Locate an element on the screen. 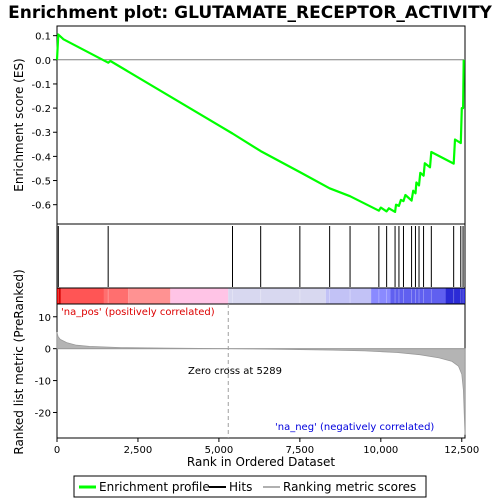 The image size is (500, 500). legend-box is located at coordinates (250, 486).